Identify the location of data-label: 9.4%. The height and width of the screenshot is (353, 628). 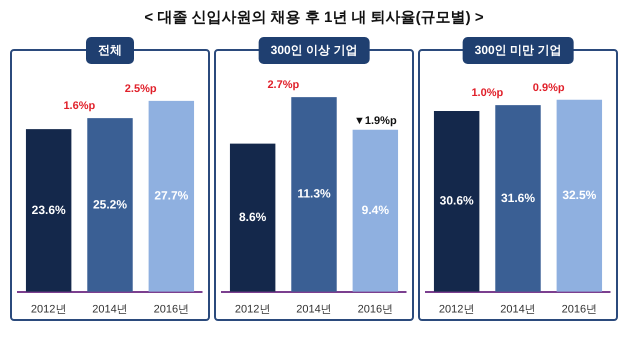
(376, 210).